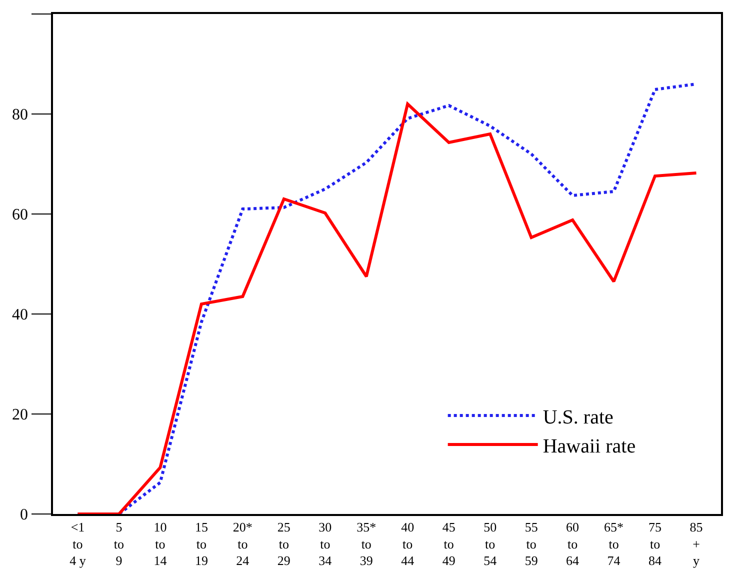  What do you see at coordinates (78, 543) in the screenshot?
I see `x-tick-label: <1 to 4 y` at bounding box center [78, 543].